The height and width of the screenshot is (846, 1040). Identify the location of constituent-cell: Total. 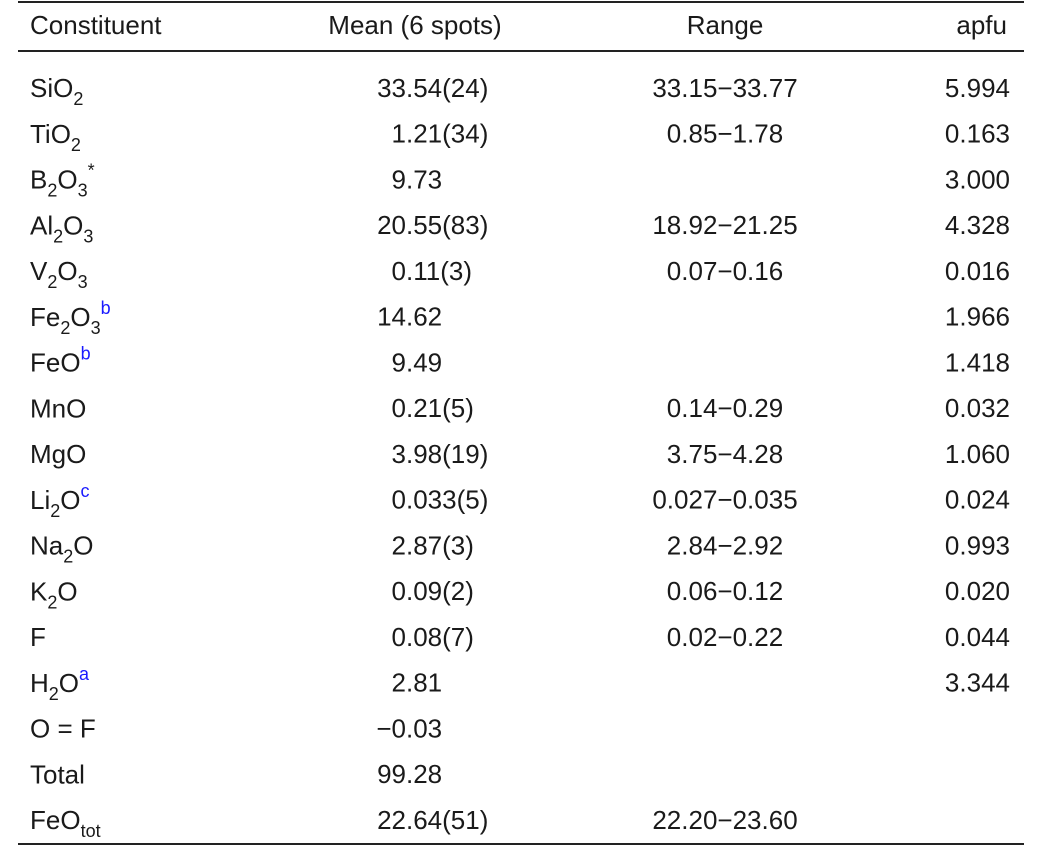
(57, 774).